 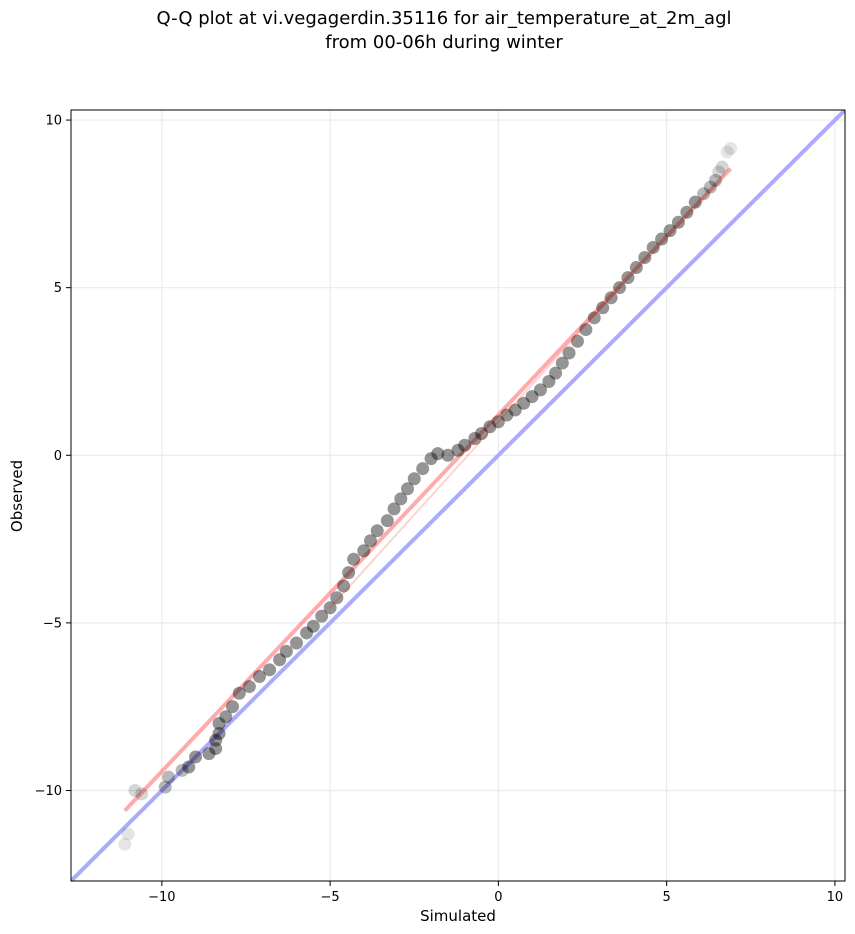 What do you see at coordinates (17, 496) in the screenshot?
I see `y-axis-label: Observed` at bounding box center [17, 496].